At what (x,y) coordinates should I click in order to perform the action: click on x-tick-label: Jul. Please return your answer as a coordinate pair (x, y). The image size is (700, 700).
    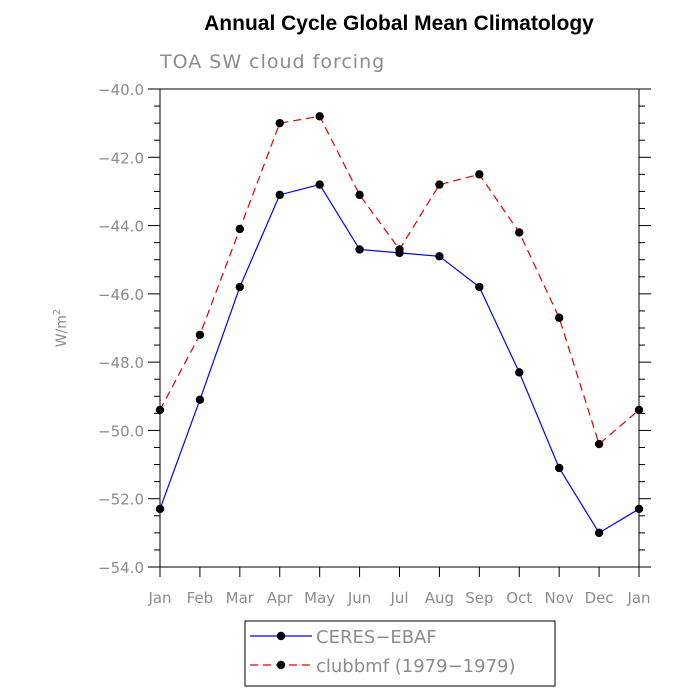
    Looking at the image, I should click on (398, 598).